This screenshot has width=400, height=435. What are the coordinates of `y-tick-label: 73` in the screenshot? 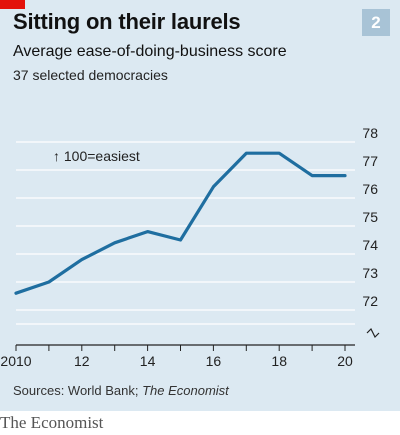 It's located at (370, 273).